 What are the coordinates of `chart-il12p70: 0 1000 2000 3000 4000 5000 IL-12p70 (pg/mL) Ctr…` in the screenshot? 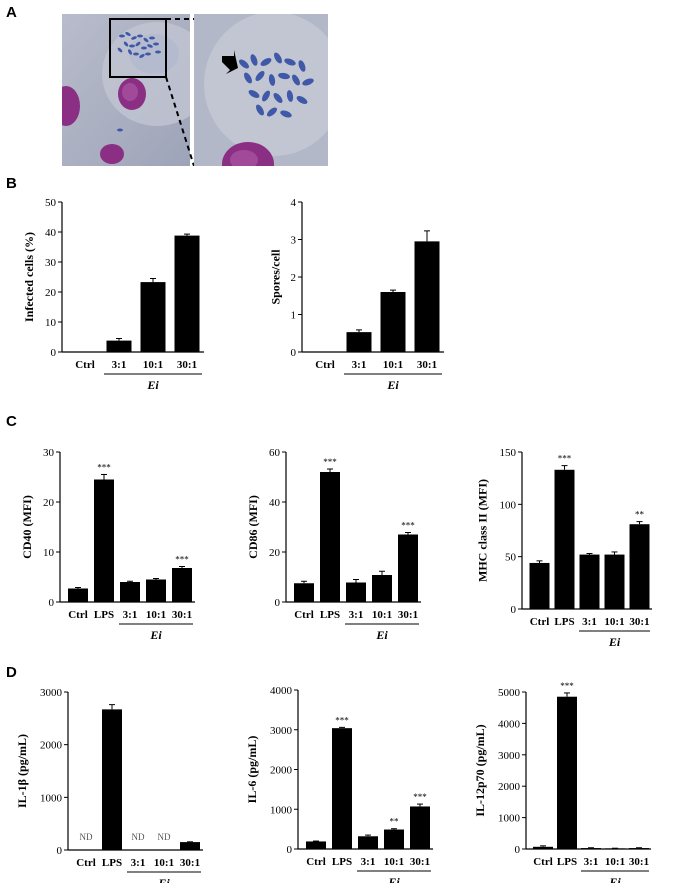 It's located at (562, 782).